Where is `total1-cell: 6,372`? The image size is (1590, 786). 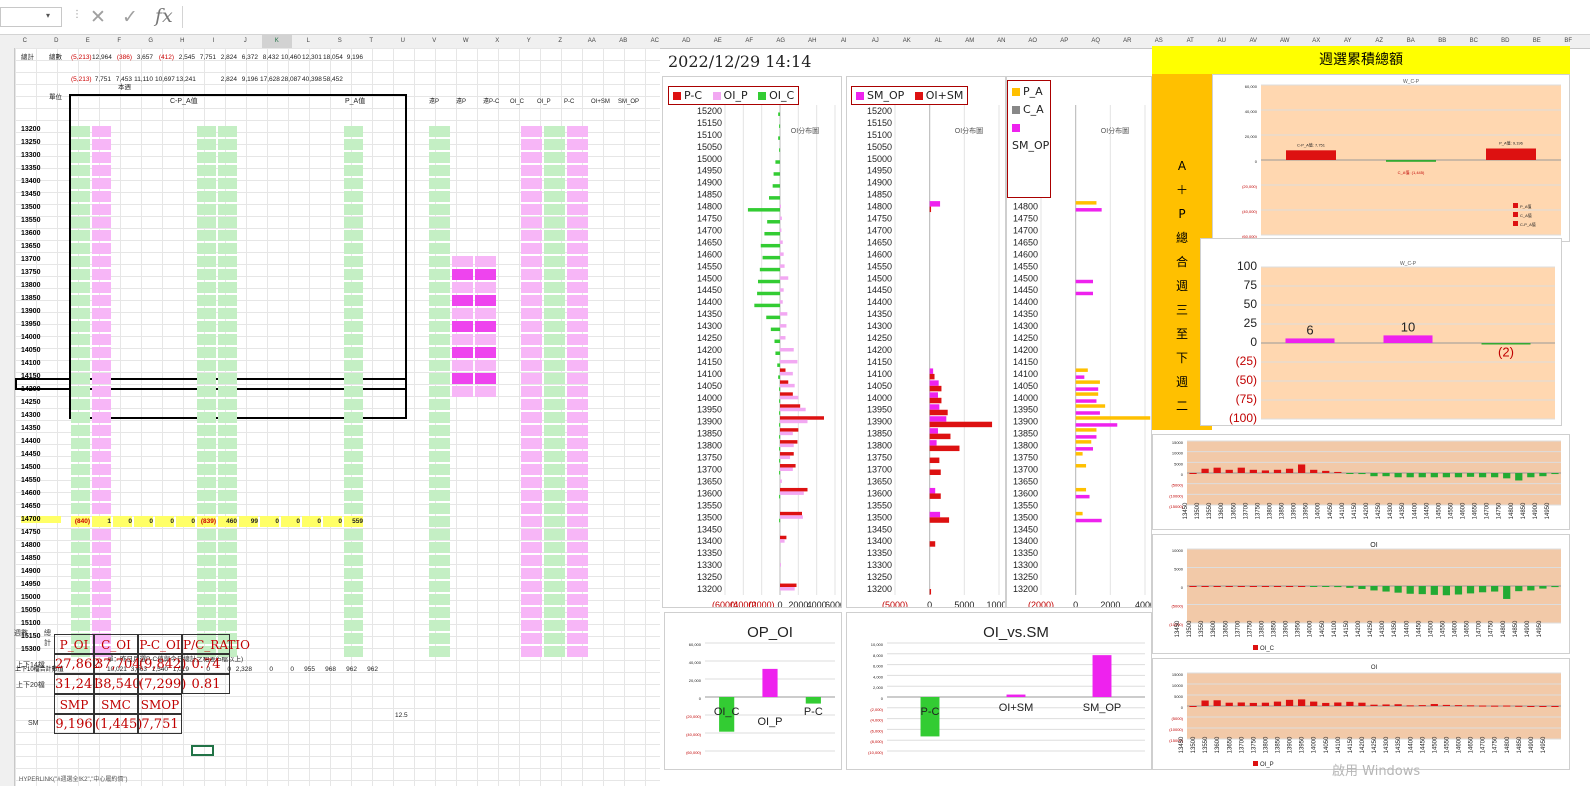 total1-cell: 6,372 is located at coordinates (249, 57).